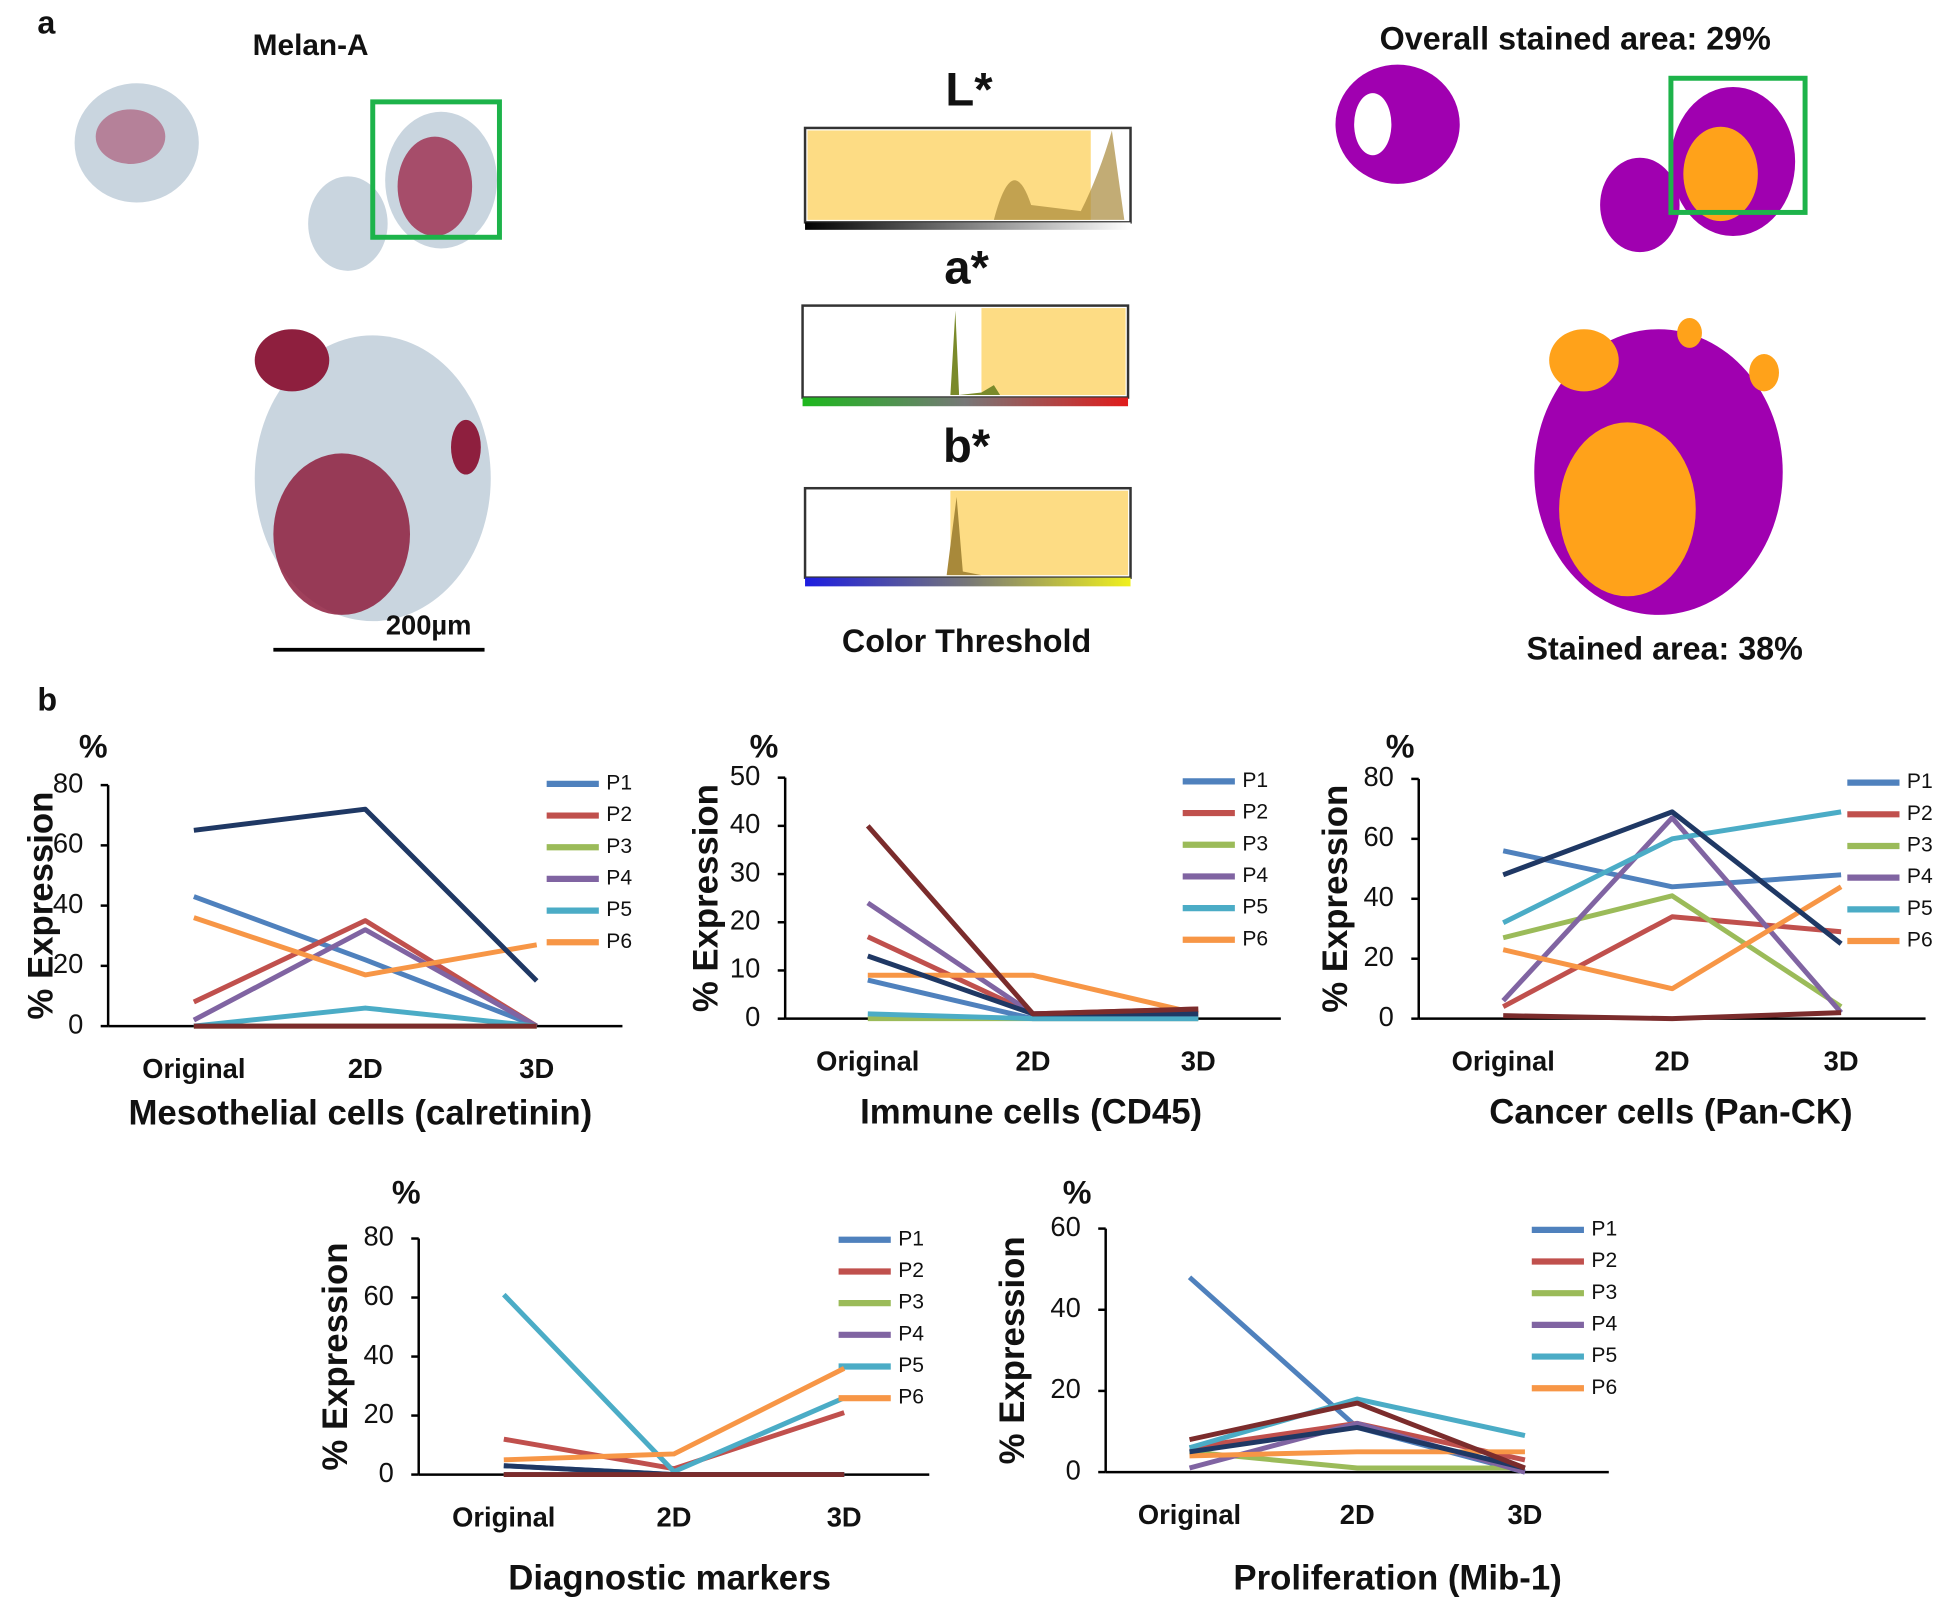 The height and width of the screenshot is (1607, 1948). Describe the element at coordinates (1575, 39) in the screenshot. I see `overall-area: Overall stained area: 29%` at that location.